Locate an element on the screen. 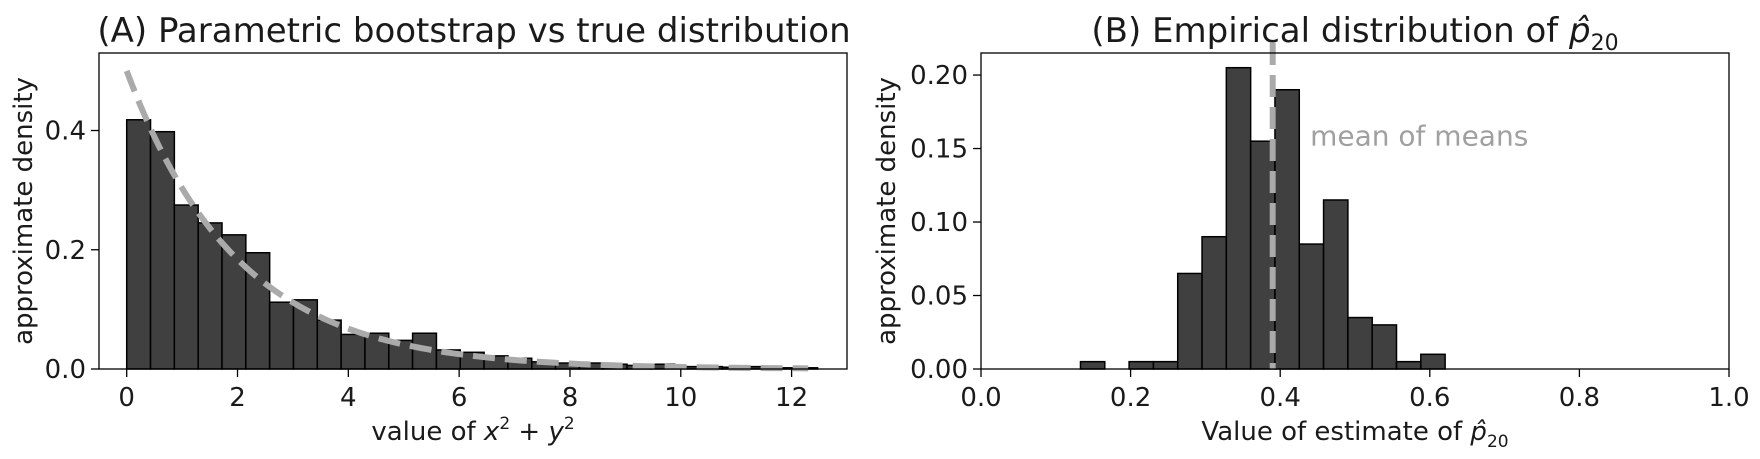  x-tick-label: 1.0 is located at coordinates (1728, 398).